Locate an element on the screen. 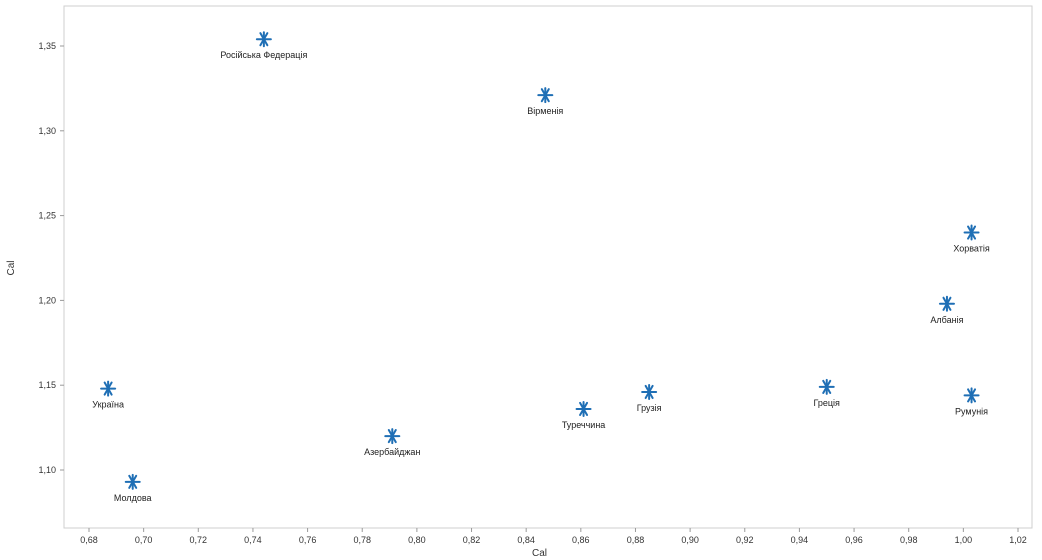  data-point: Російська Федерація is located at coordinates (263, 45).